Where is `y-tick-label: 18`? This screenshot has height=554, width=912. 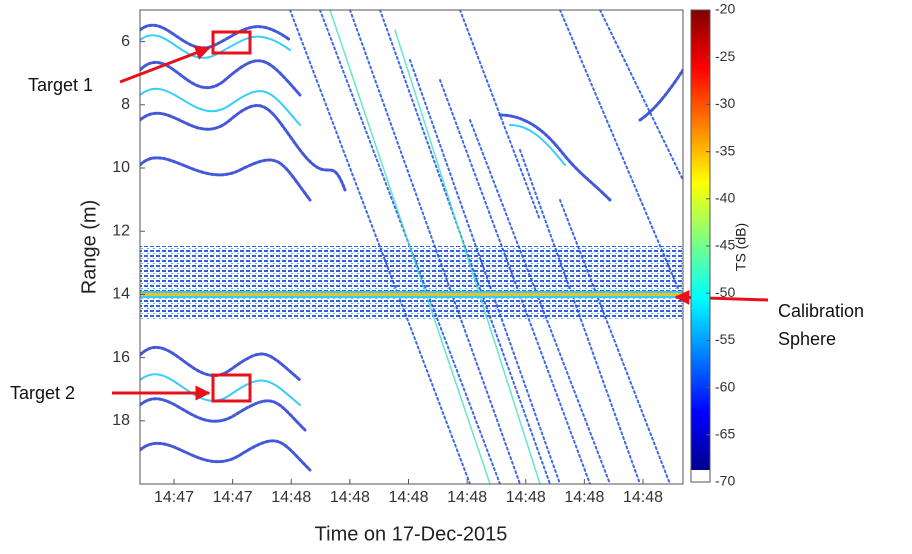 y-tick-label: 18 is located at coordinates (121, 420).